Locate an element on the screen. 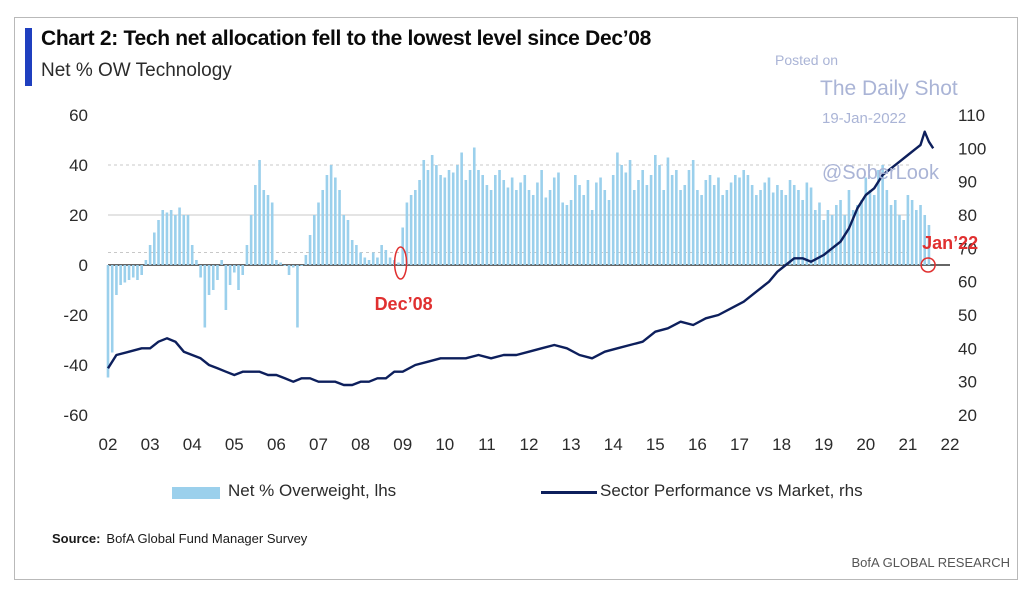 The height and width of the screenshot is (596, 1032). x-tick-label: 10 is located at coordinates (444, 444).